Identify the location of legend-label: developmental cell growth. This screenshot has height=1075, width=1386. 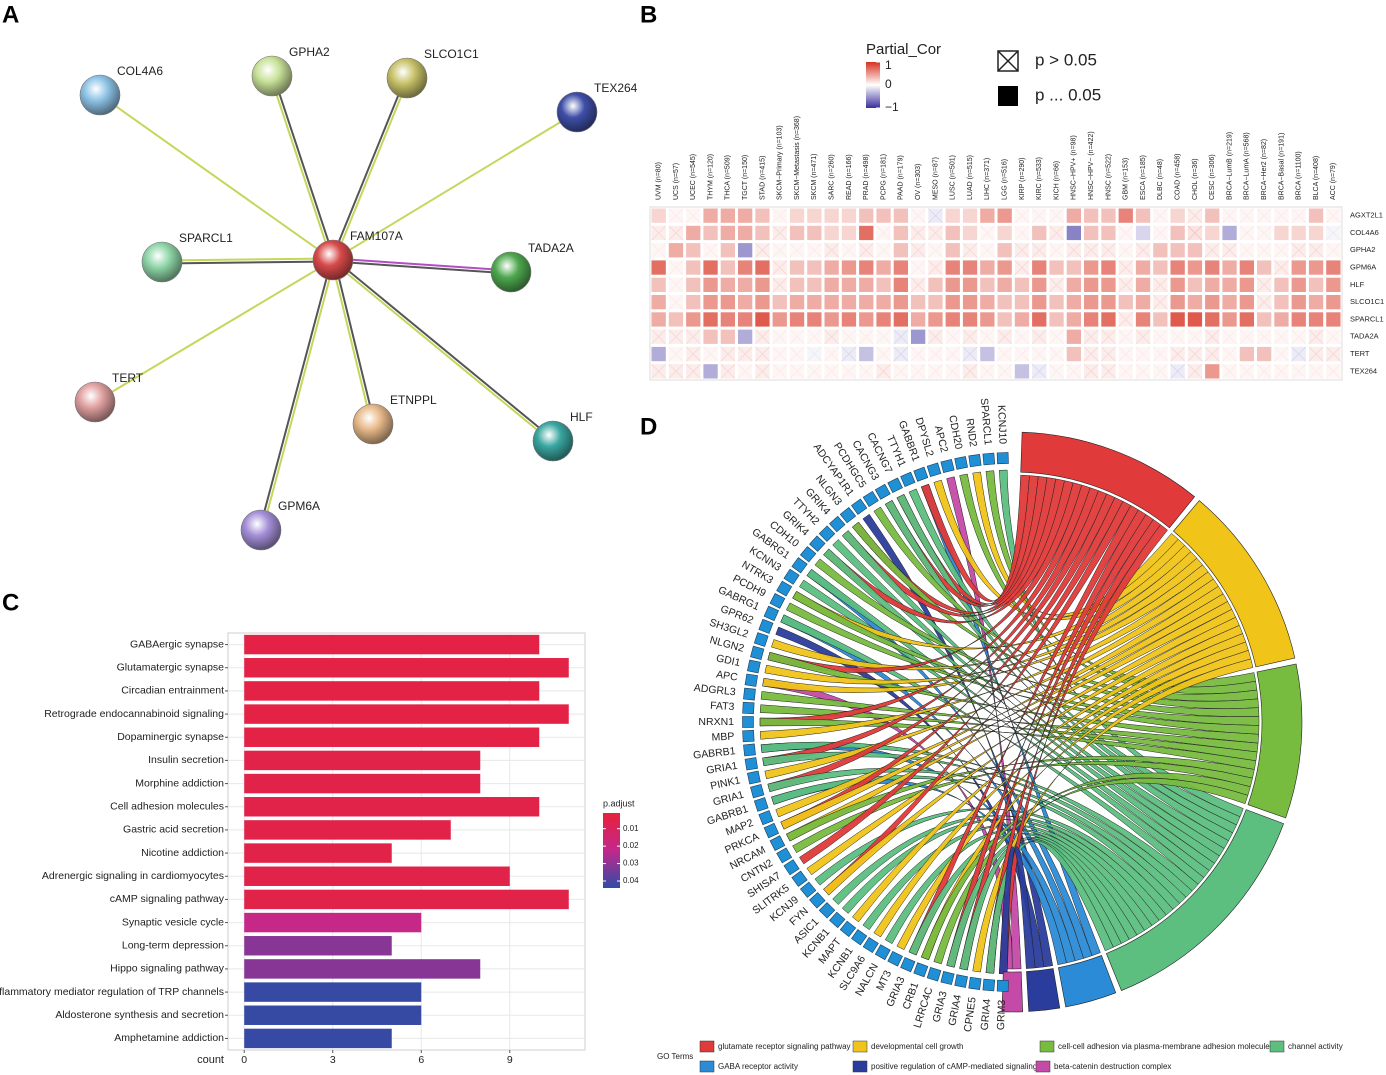
(917, 1046).